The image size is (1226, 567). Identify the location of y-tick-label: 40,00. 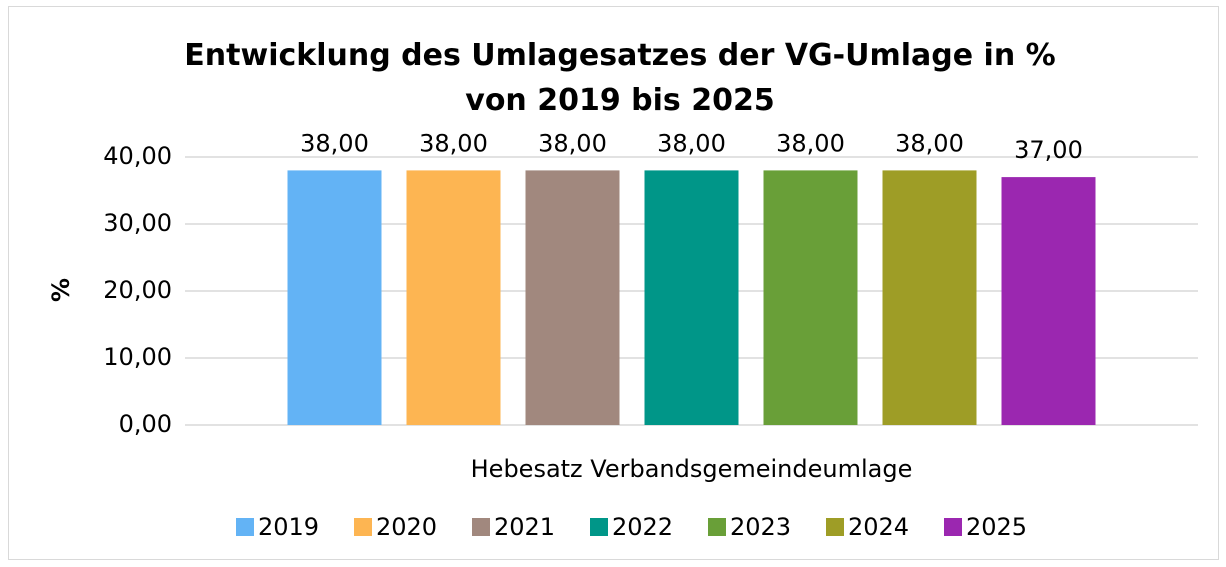
(137, 156).